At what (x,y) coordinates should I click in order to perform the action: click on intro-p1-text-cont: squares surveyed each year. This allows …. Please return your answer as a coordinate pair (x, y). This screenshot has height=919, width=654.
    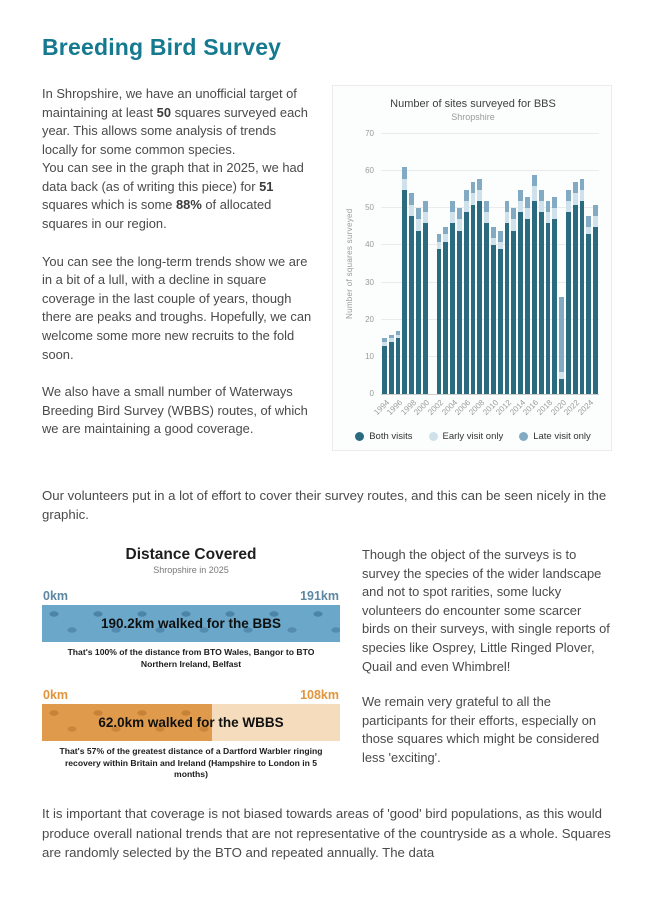
    Looking at the image, I should click on (175, 130).